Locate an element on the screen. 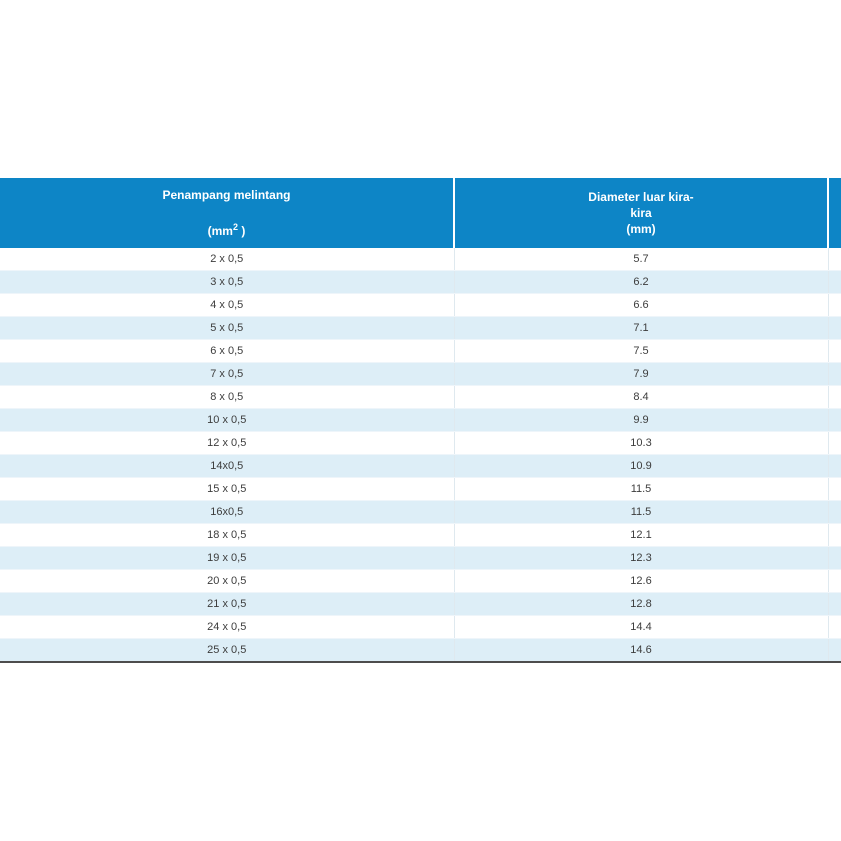 Image resolution: width=841 pixels, height=841 pixels. header-penampang: Penampang melintang (mm2 ) is located at coordinates (227, 213).